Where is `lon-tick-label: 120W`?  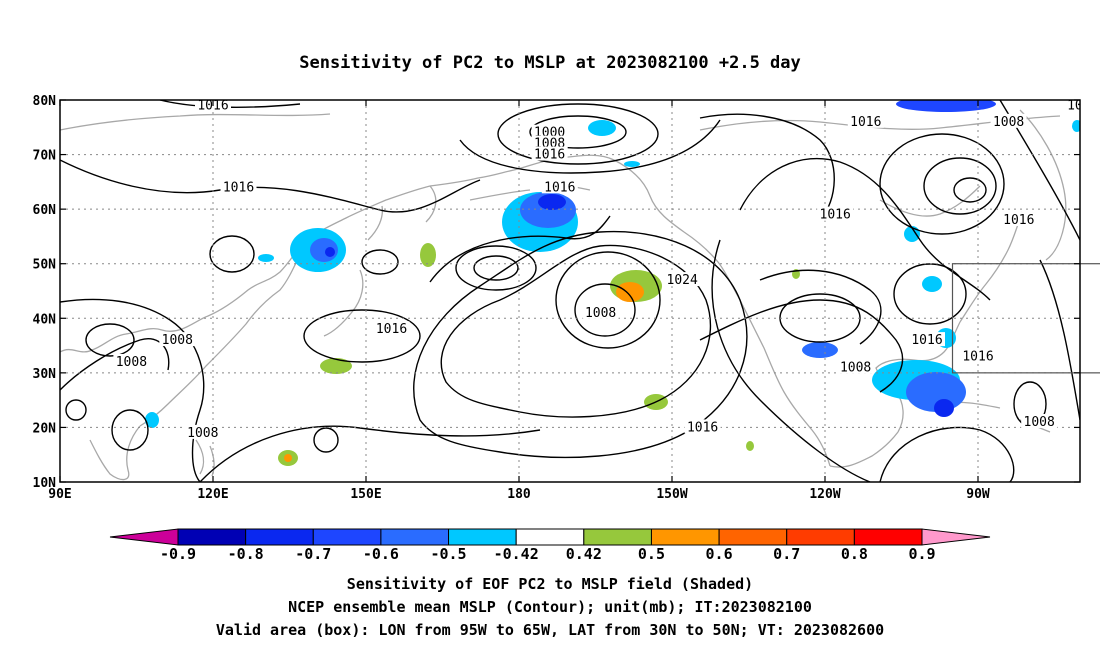 lon-tick-label: 120W is located at coordinates (824, 494).